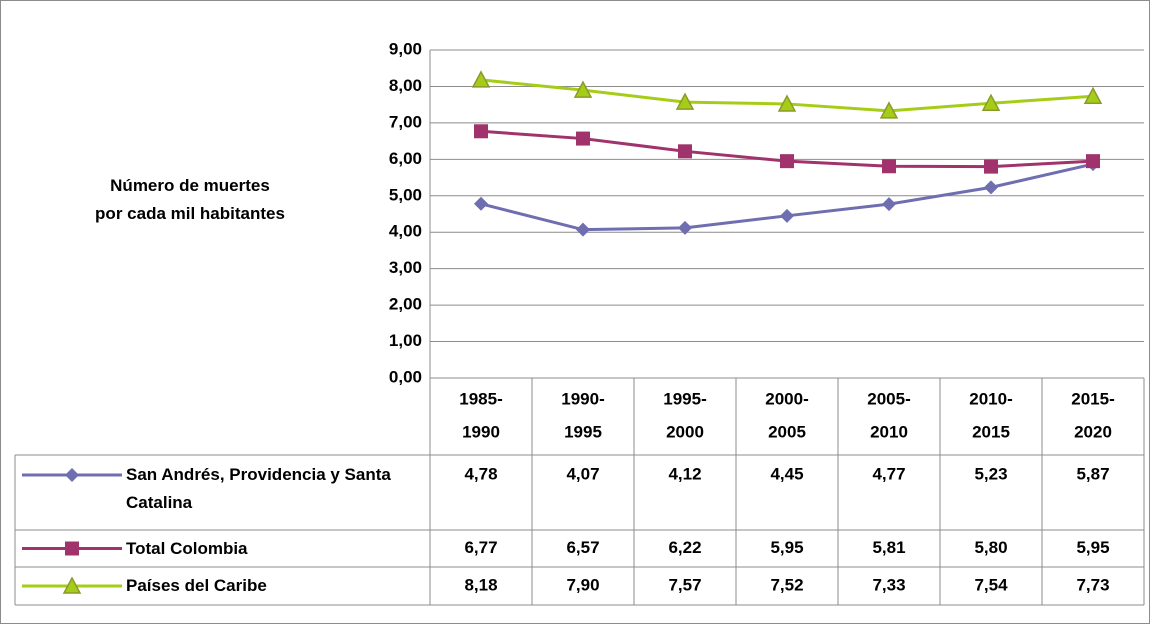 The image size is (1150, 624). What do you see at coordinates (1092, 398) in the screenshot?
I see `x-tick-label: 2015-` at bounding box center [1092, 398].